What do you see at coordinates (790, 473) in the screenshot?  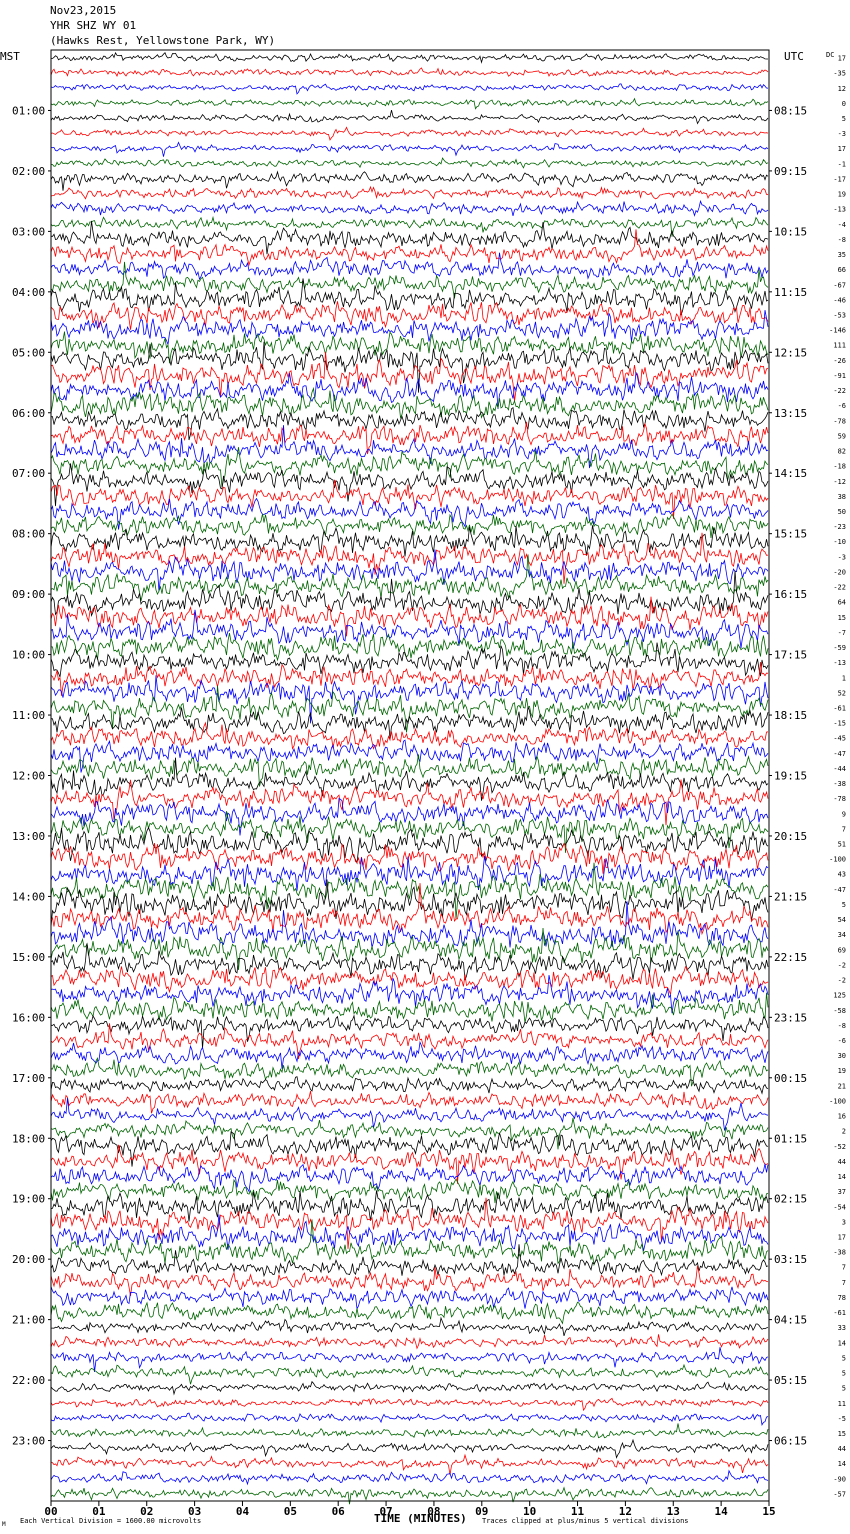 I see `utc-tick-label: 14:15` at bounding box center [790, 473].